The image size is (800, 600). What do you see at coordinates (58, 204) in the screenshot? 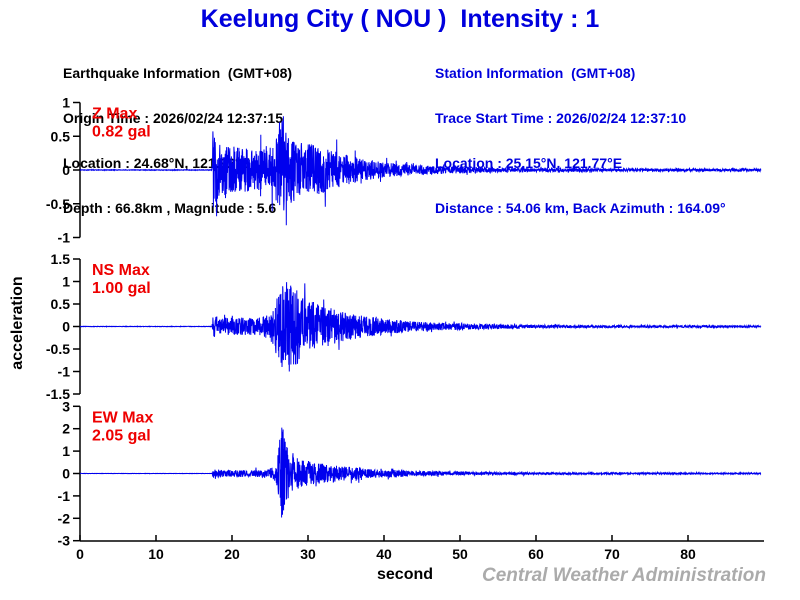
I see `y-tick-label-z: -0.5` at bounding box center [58, 204].